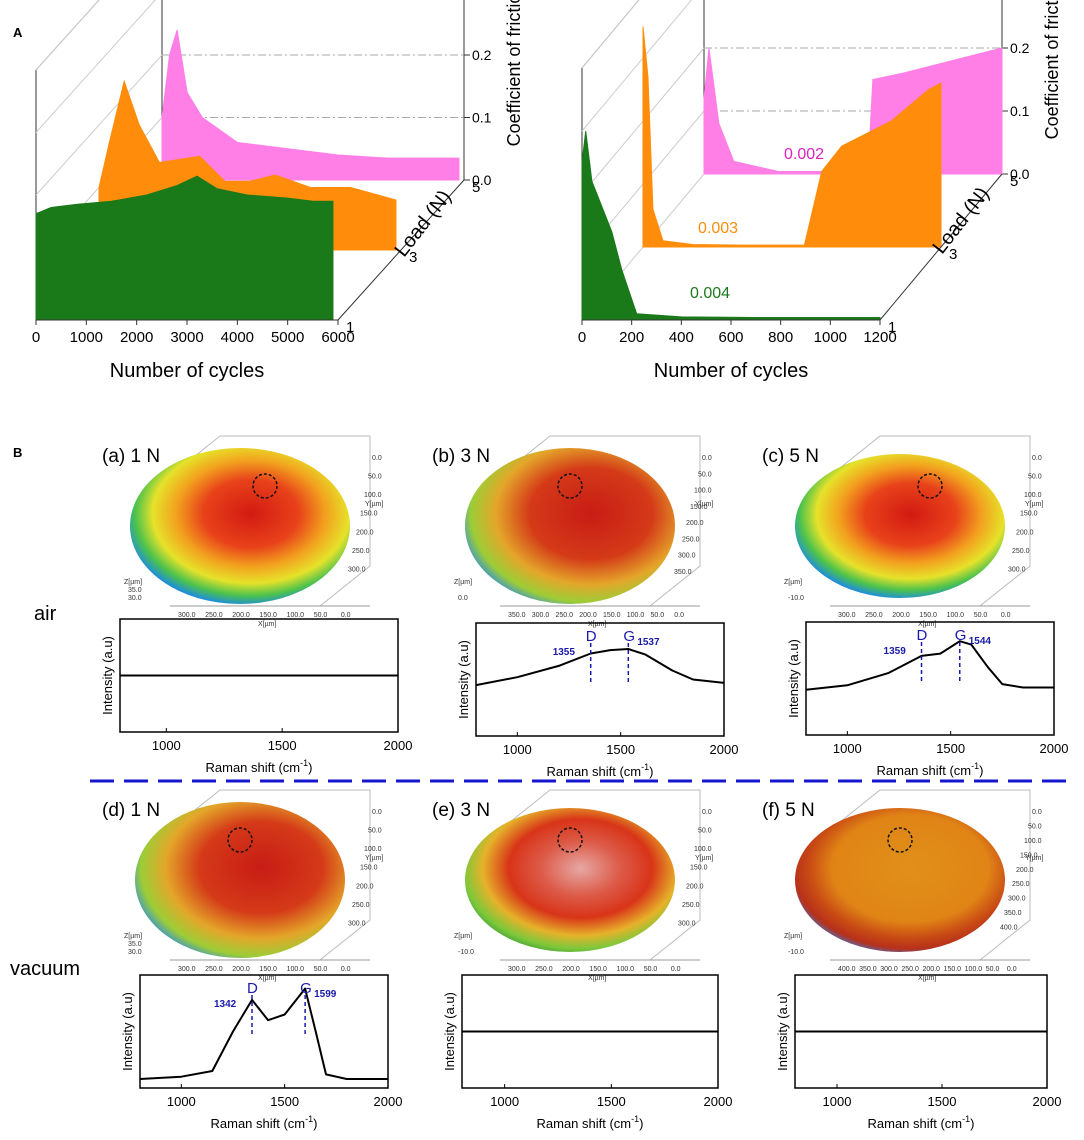 This screenshot has width=1084, height=1140. Describe the element at coordinates (45, 969) in the screenshot. I see `row-label-vacuum: vacuum` at that location.